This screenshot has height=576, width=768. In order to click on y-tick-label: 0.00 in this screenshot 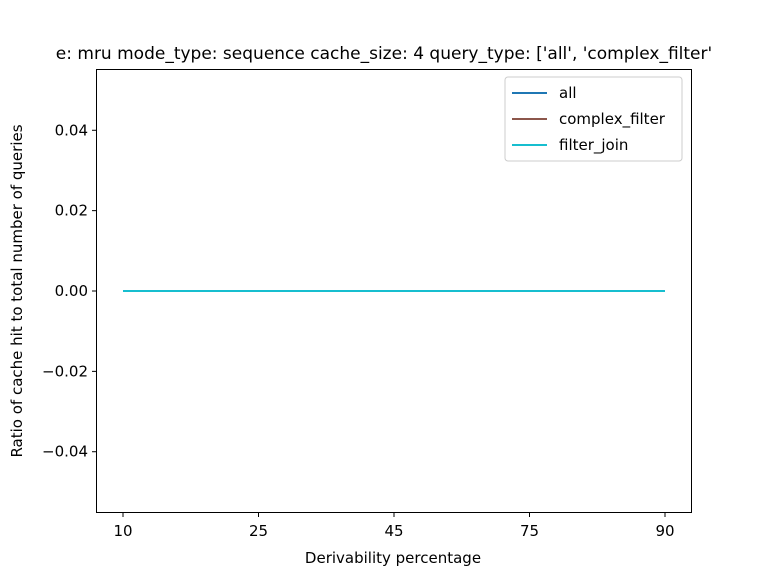, I will do `click(71, 291)`.